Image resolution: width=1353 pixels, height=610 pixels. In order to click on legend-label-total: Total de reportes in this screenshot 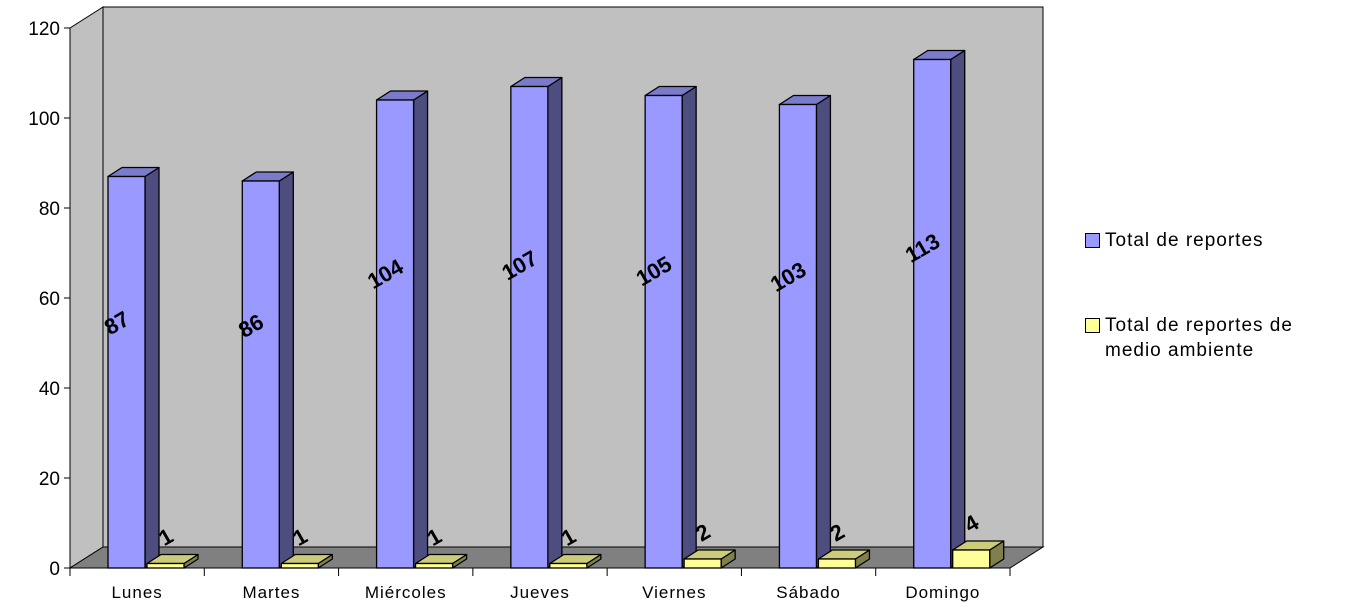, I will do `click(1184, 240)`.